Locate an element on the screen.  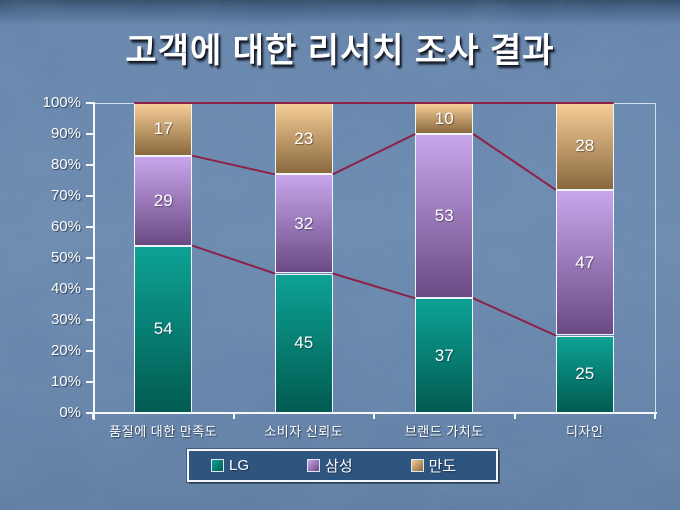
bar-segment-삼성: 29 is located at coordinates (163, 200).